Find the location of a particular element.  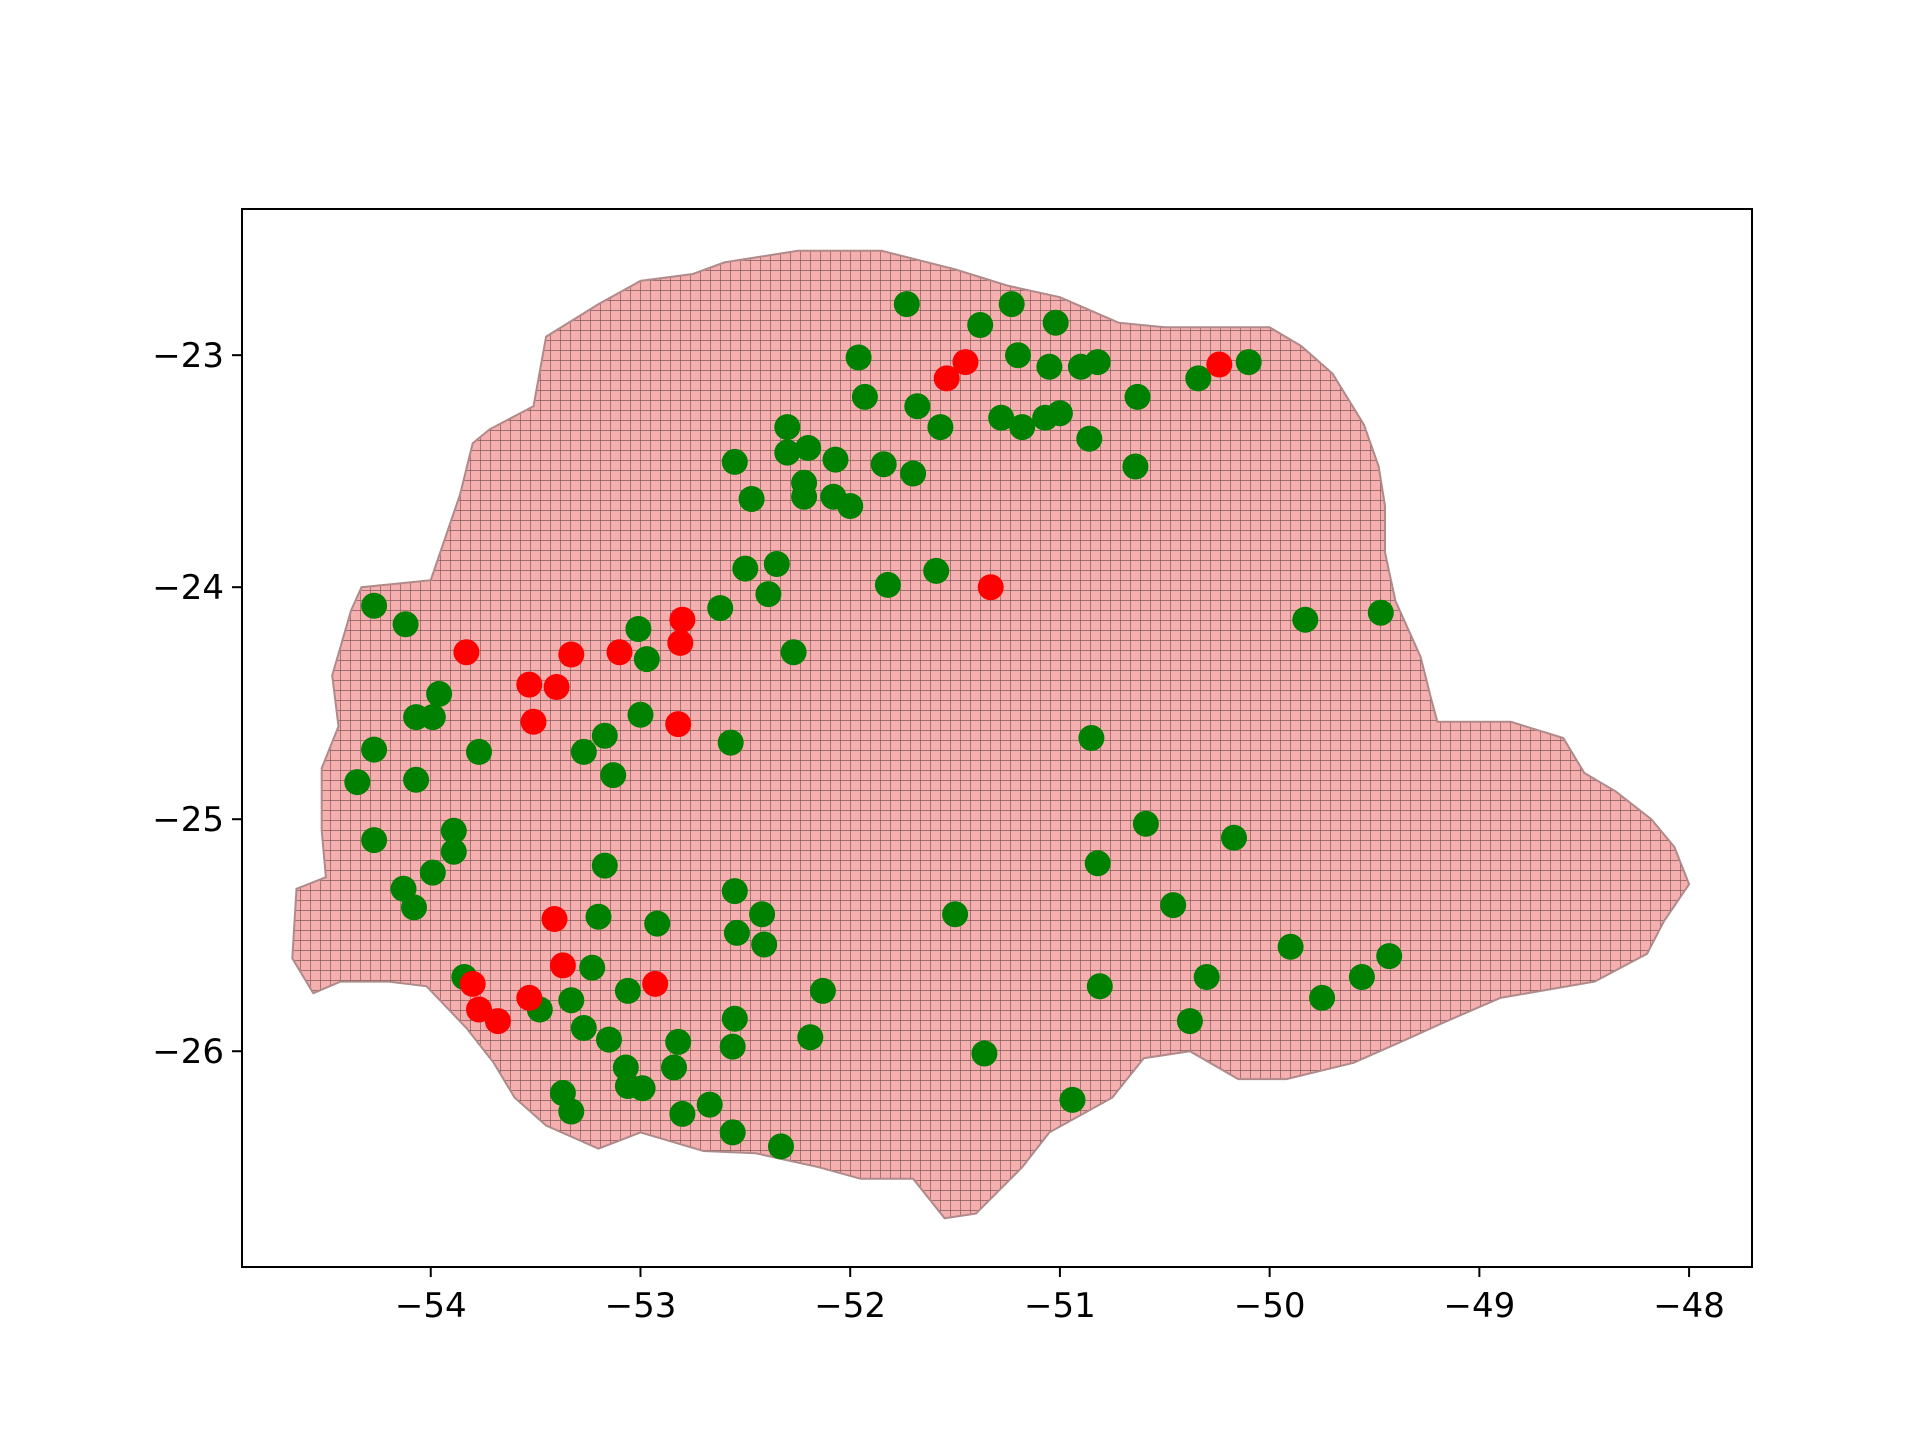

x-tick-label: −53 is located at coordinates (641, 1306).